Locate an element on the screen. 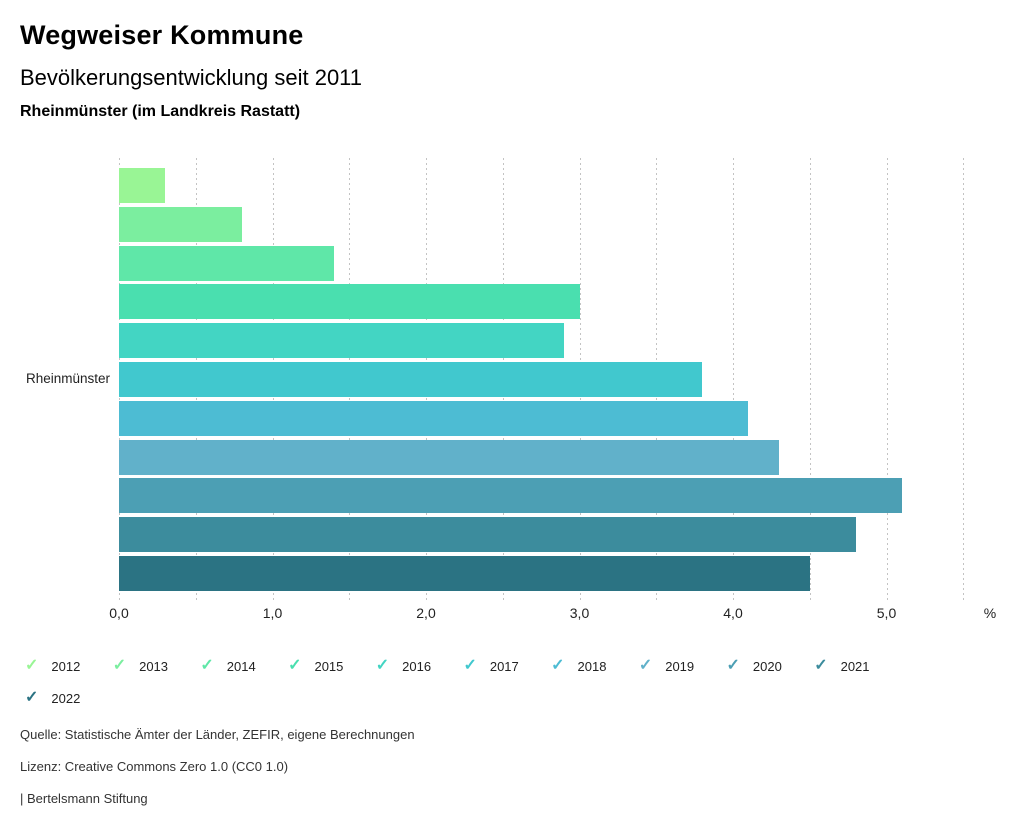  legend-item-2017: ✓ 2017 is located at coordinates (507, 666).